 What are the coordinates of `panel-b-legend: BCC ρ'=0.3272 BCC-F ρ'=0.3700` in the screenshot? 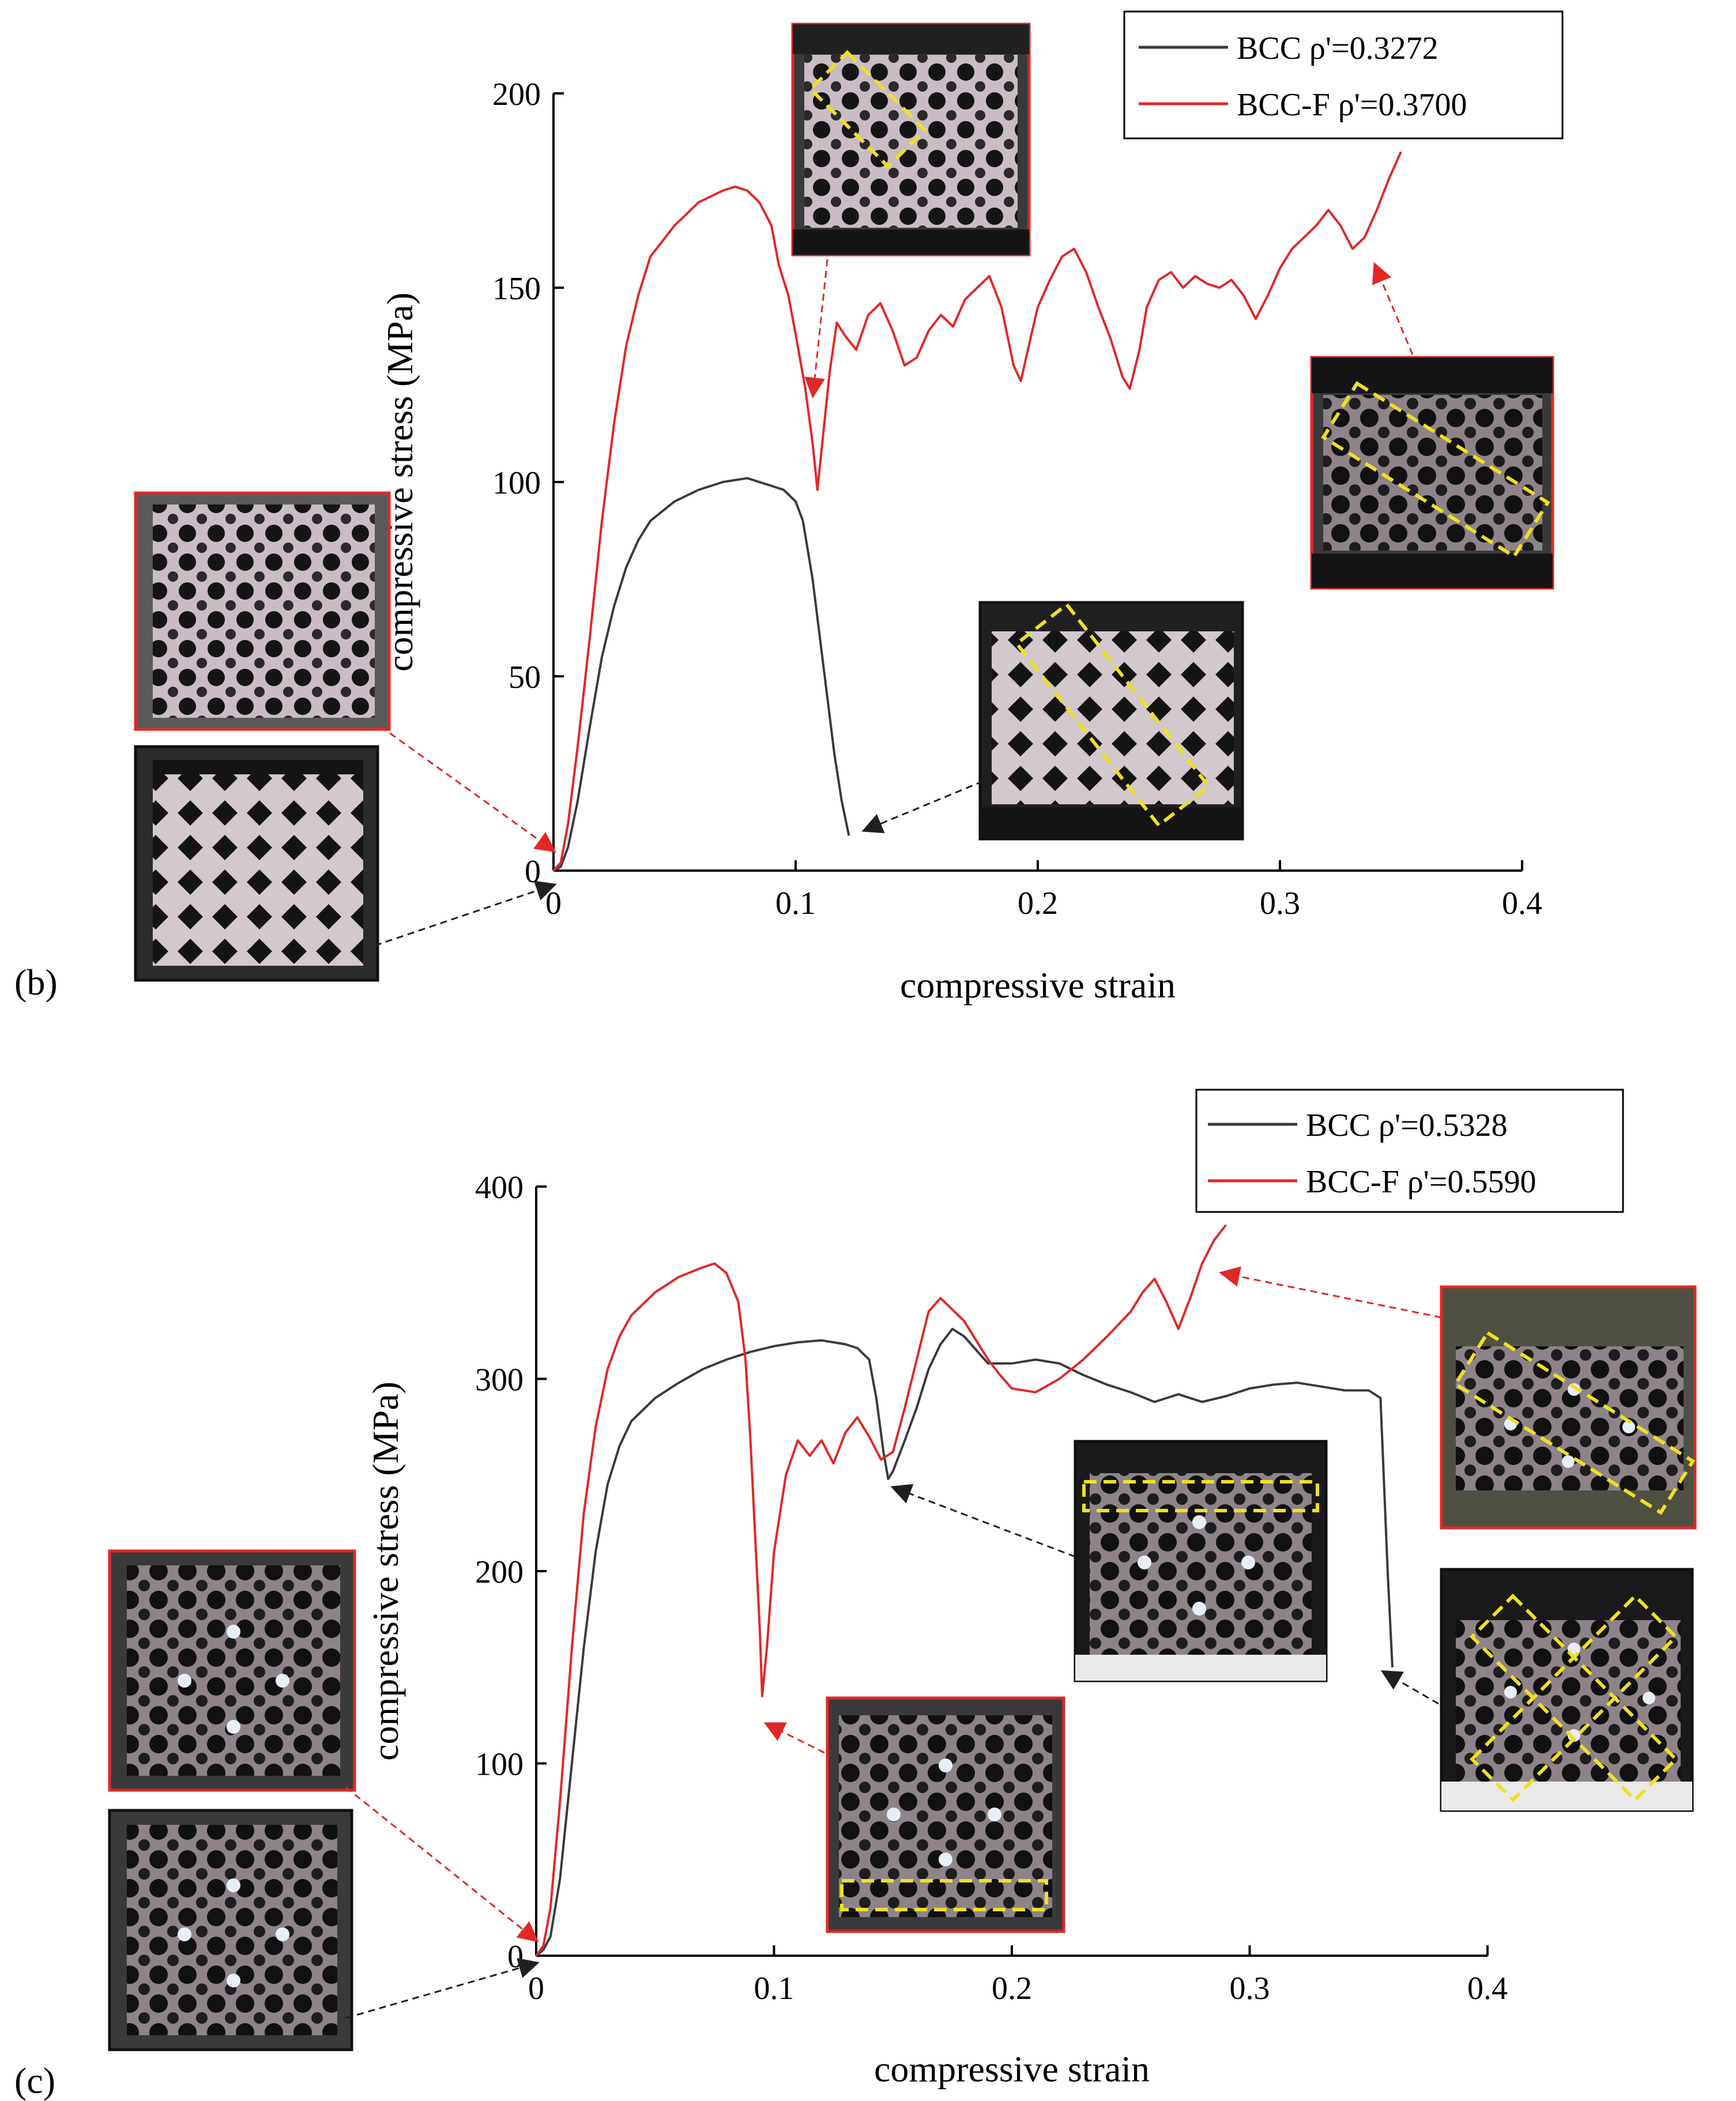 It's located at (1343, 75).